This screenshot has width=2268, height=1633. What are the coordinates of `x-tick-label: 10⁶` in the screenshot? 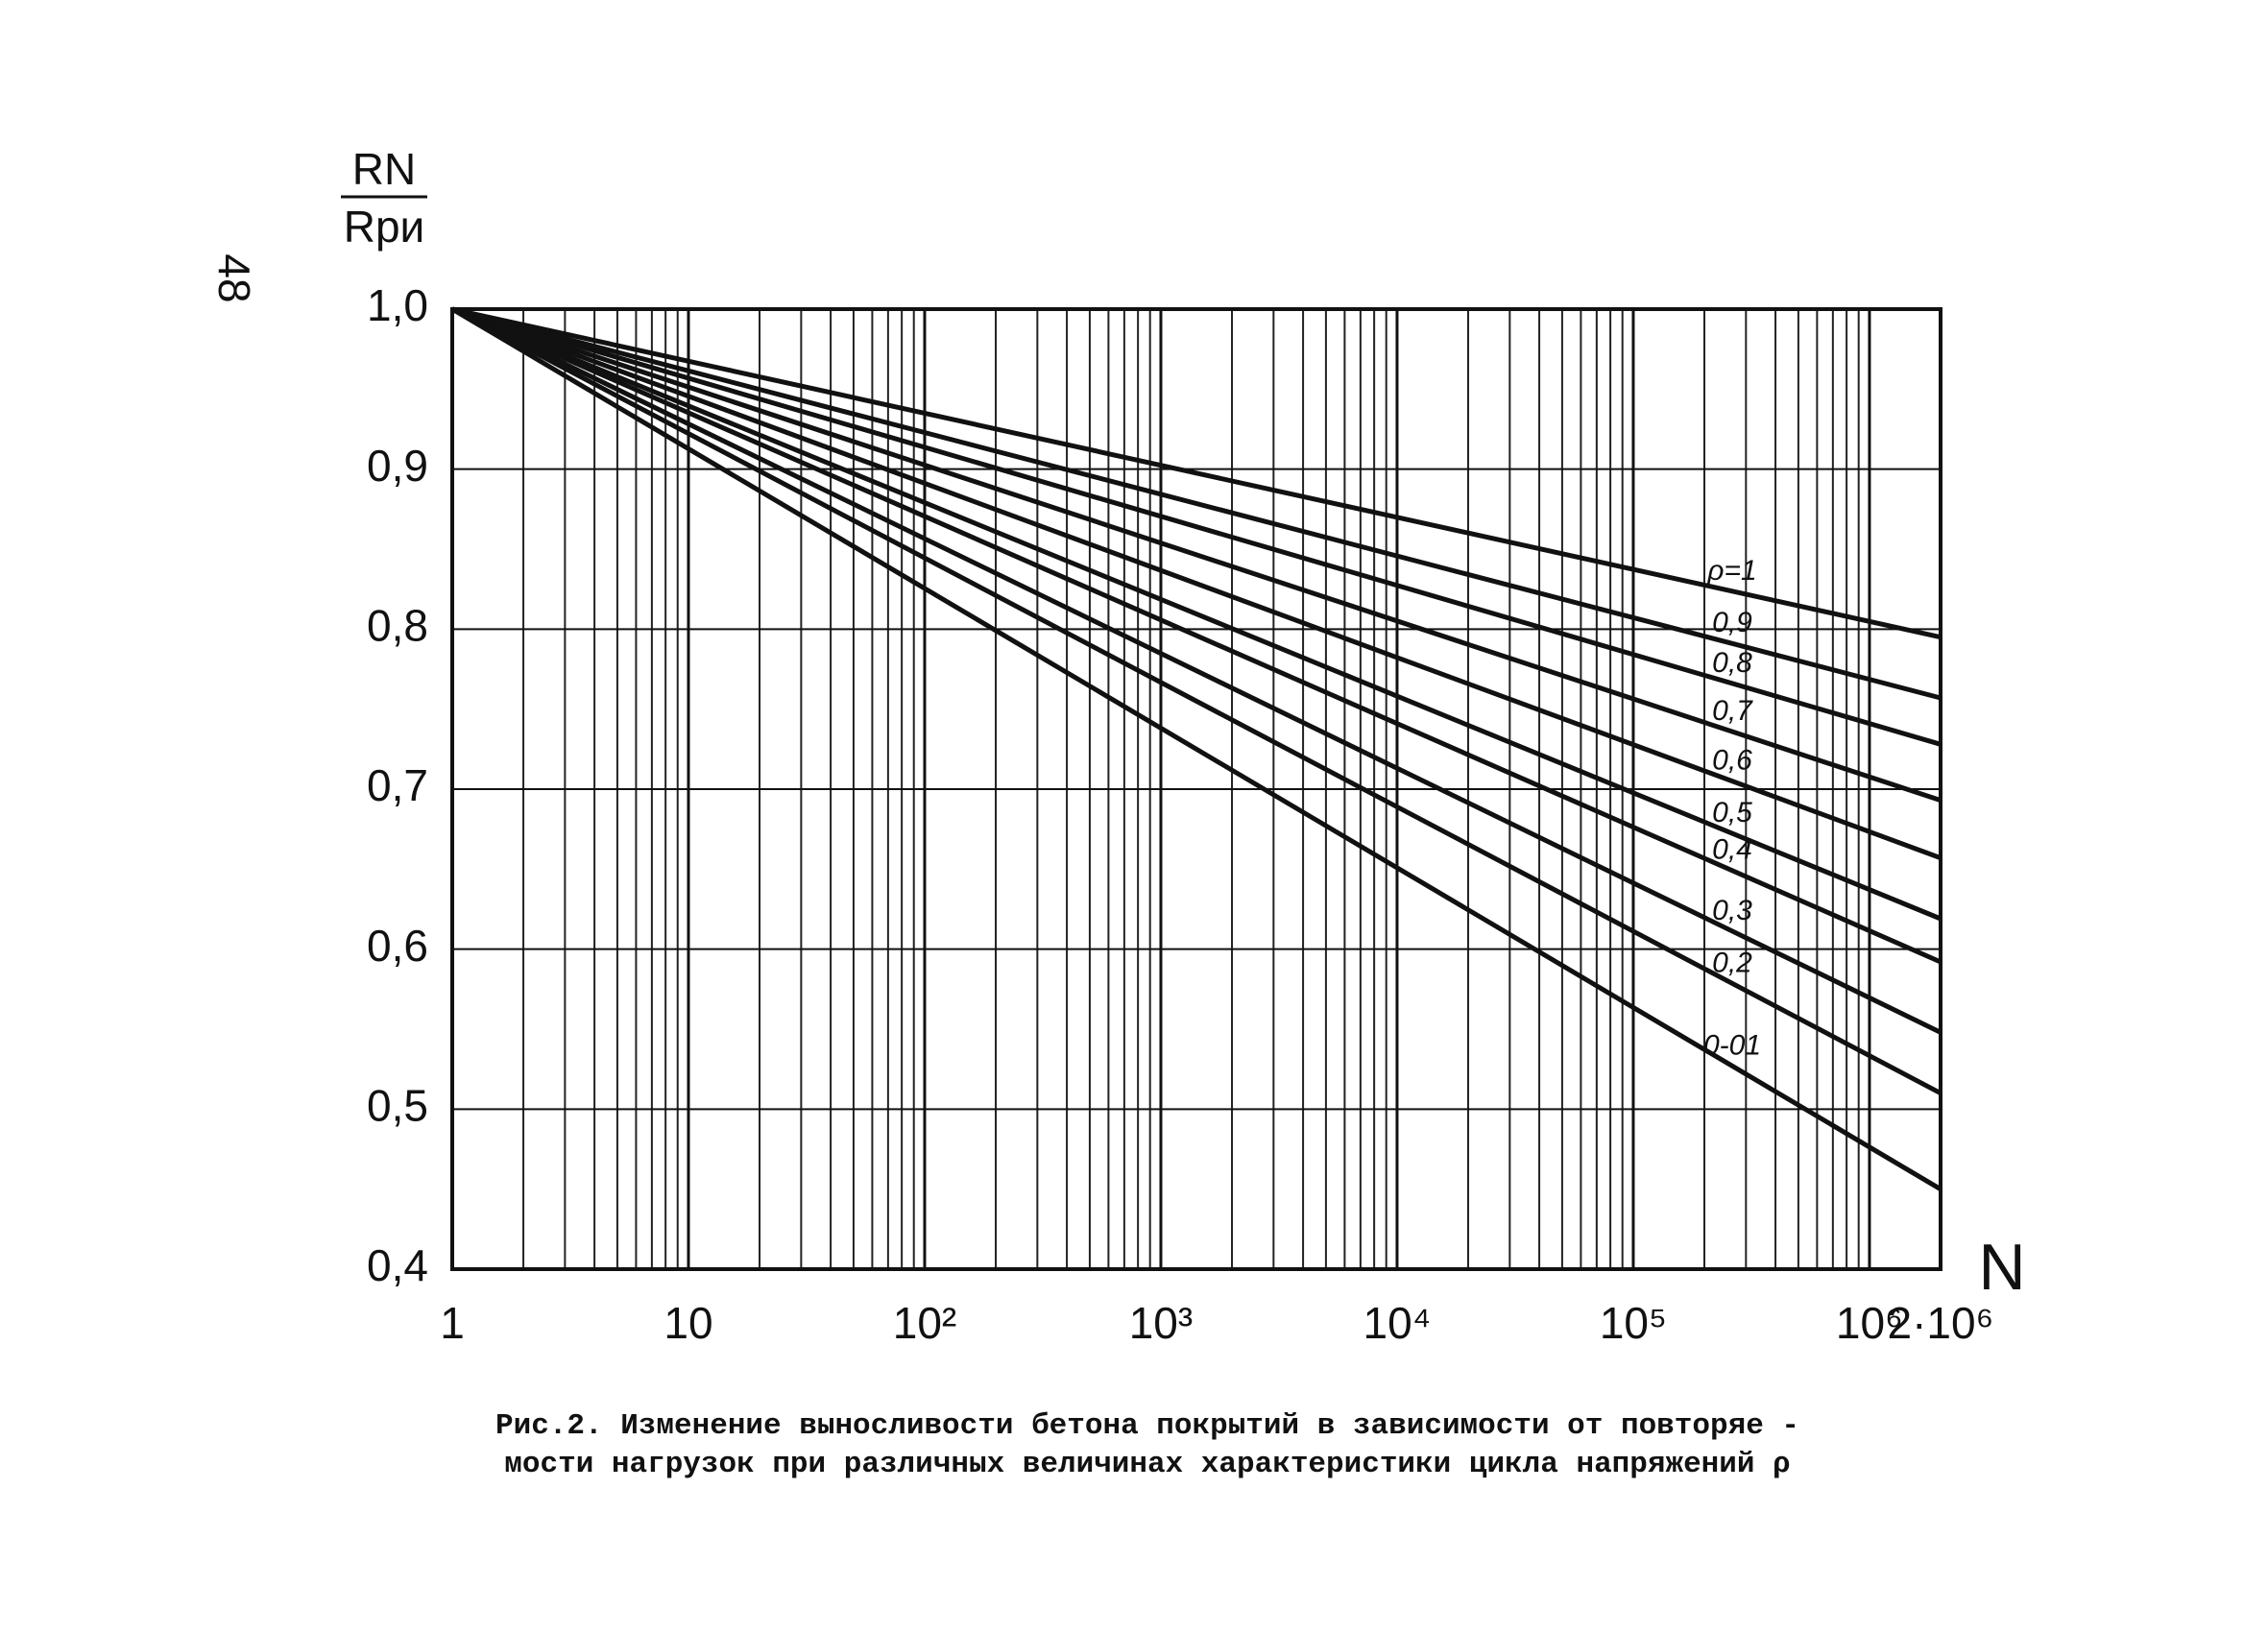 It's located at (1869, 1323).